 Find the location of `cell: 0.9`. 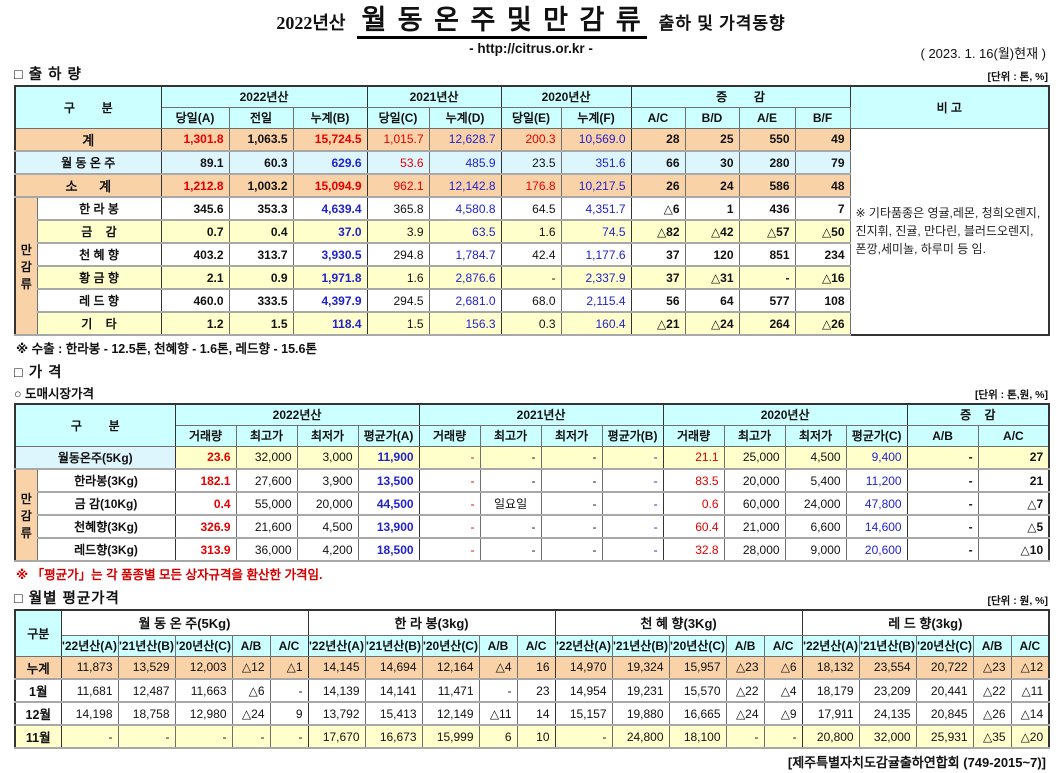

cell: 0.9 is located at coordinates (261, 278).